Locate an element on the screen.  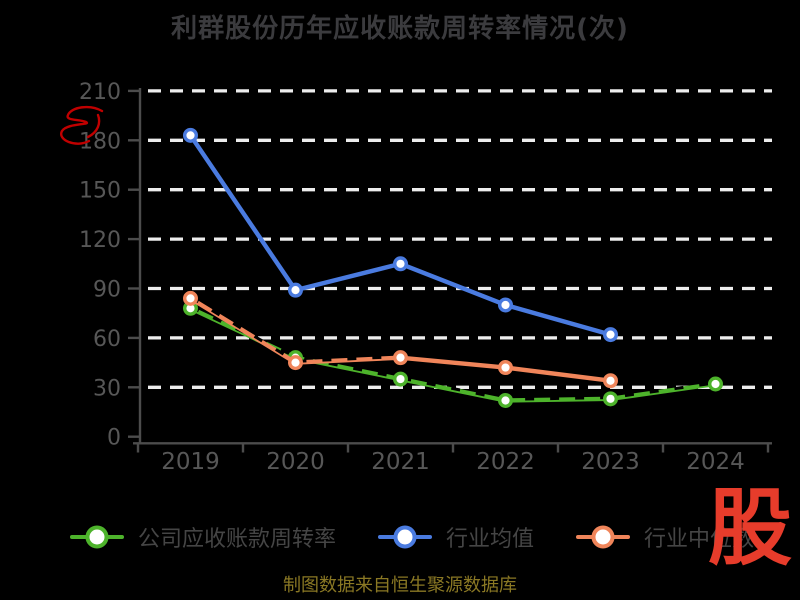
x-tick-label: 2022 is located at coordinates (505, 462).